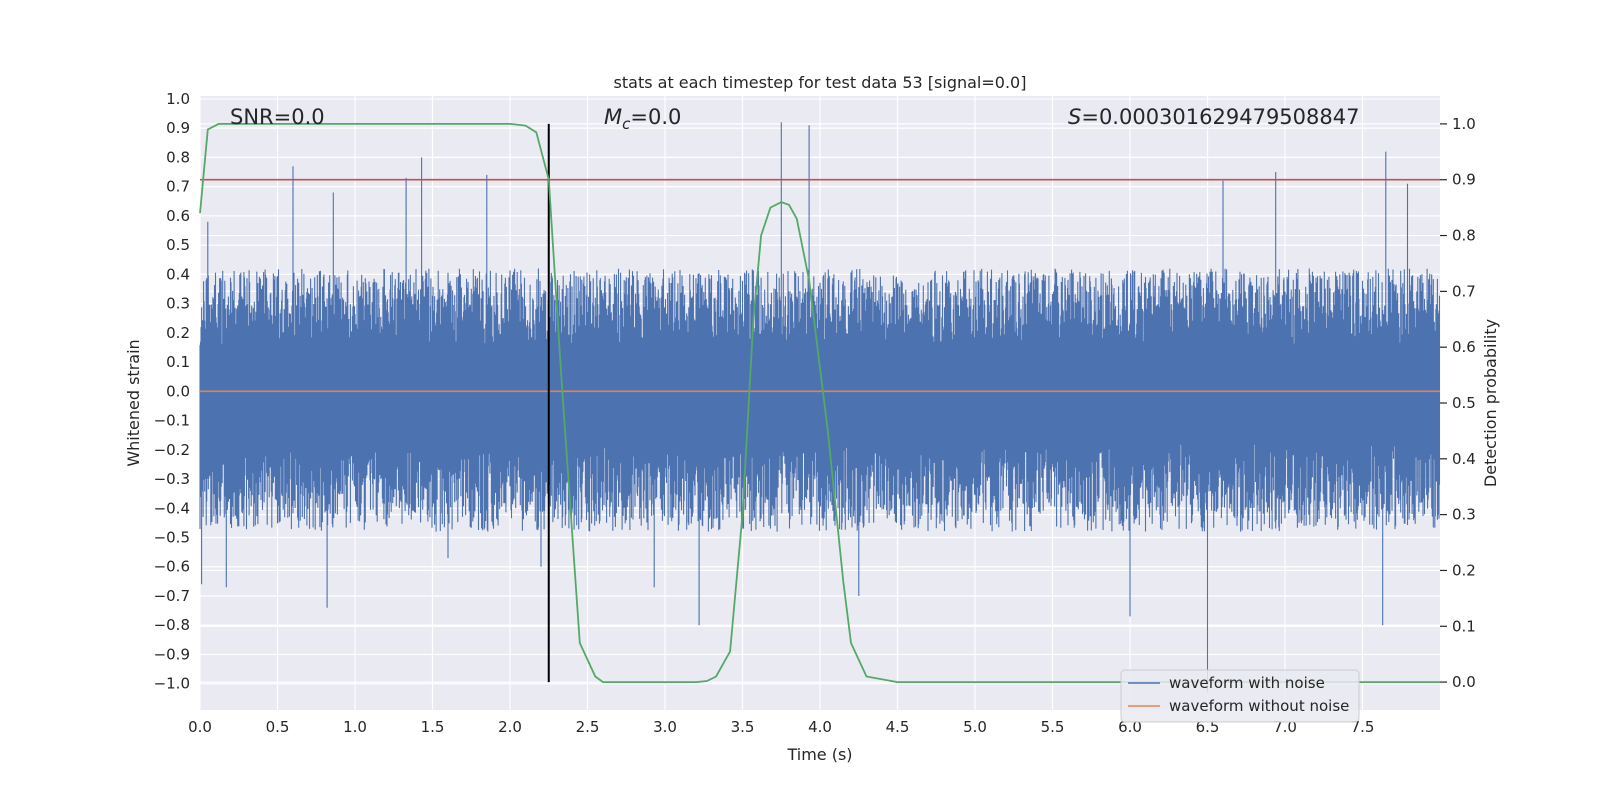 The image size is (1600, 800). What do you see at coordinates (1464, 124) in the screenshot?
I see `y-right-tick-label: 1.0` at bounding box center [1464, 124].